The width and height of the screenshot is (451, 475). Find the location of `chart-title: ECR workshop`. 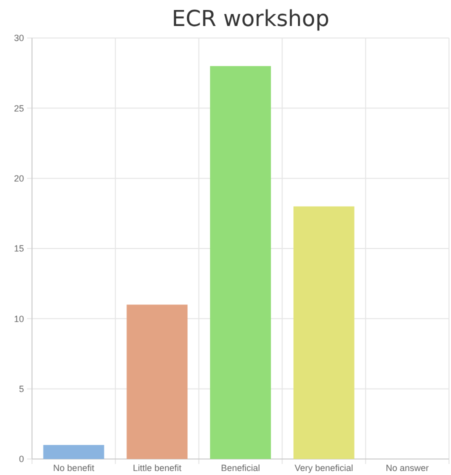

chart-title: ECR workshop is located at coordinates (251, 19).